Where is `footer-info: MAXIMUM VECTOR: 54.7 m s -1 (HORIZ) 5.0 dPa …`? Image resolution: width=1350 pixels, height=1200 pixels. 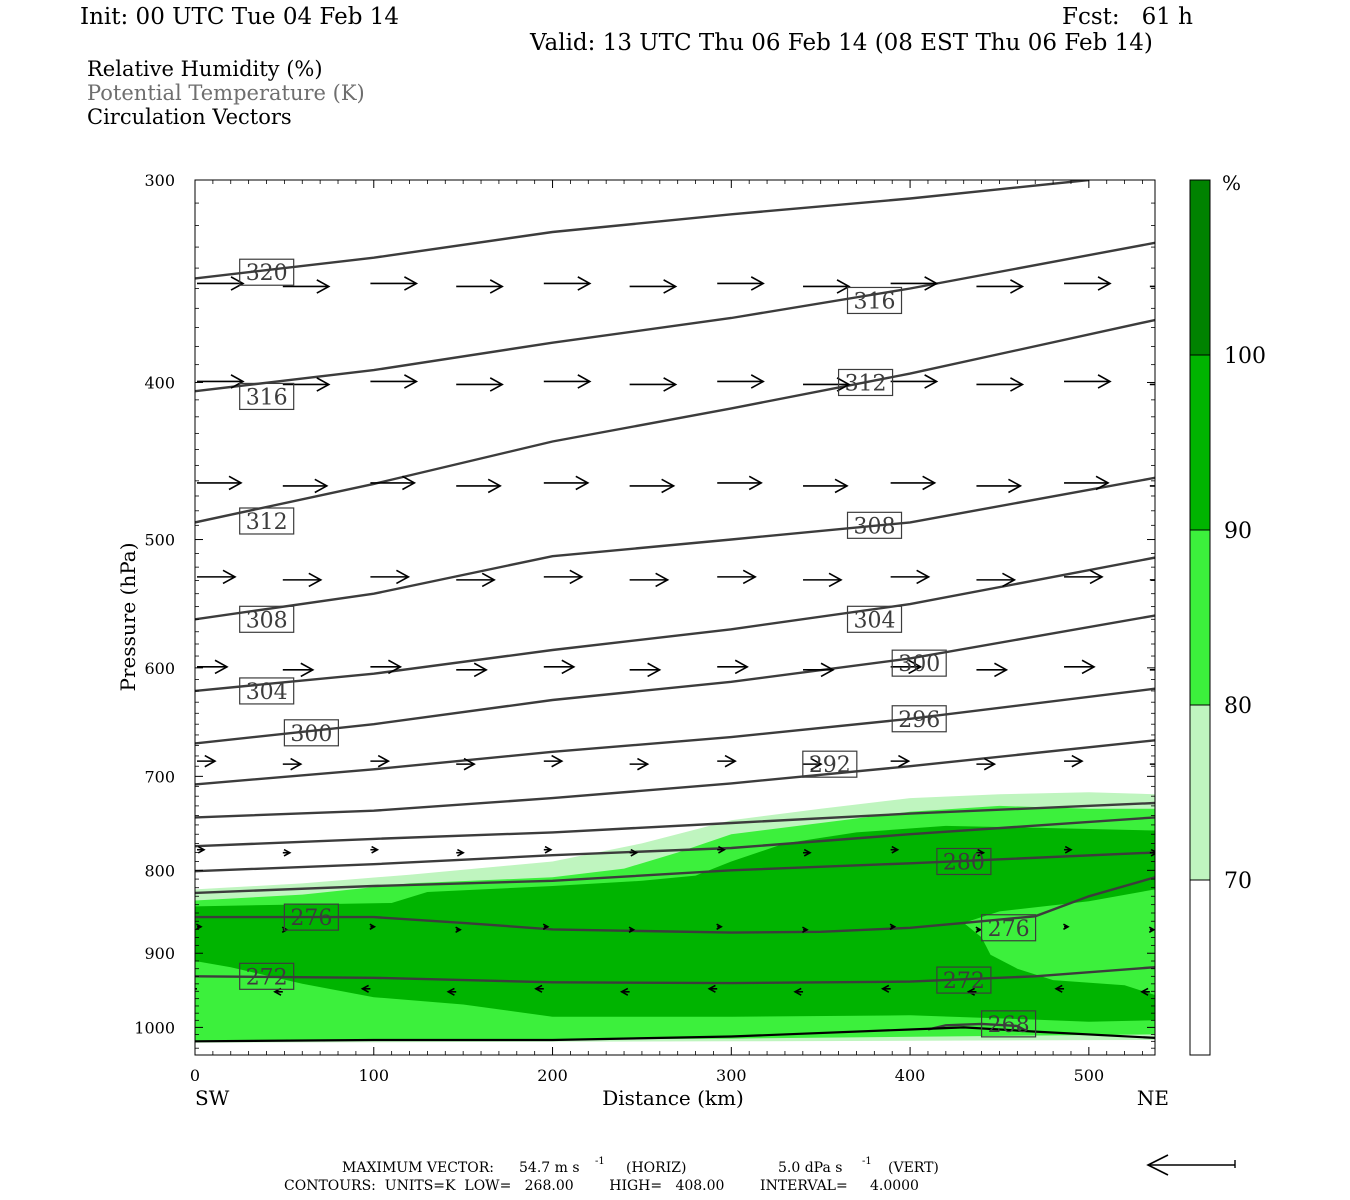 footer-info: MAXIMUM VECTOR: 54.7 m s -1 (HORIZ) 5.0 dPa … is located at coordinates (760, 1174).